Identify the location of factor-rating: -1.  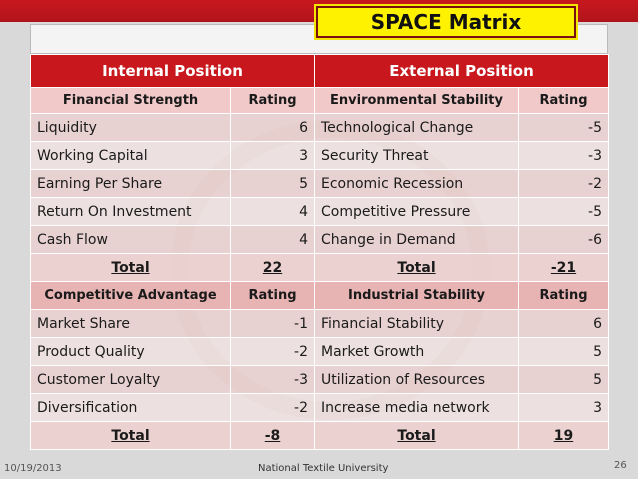
(272, 323).